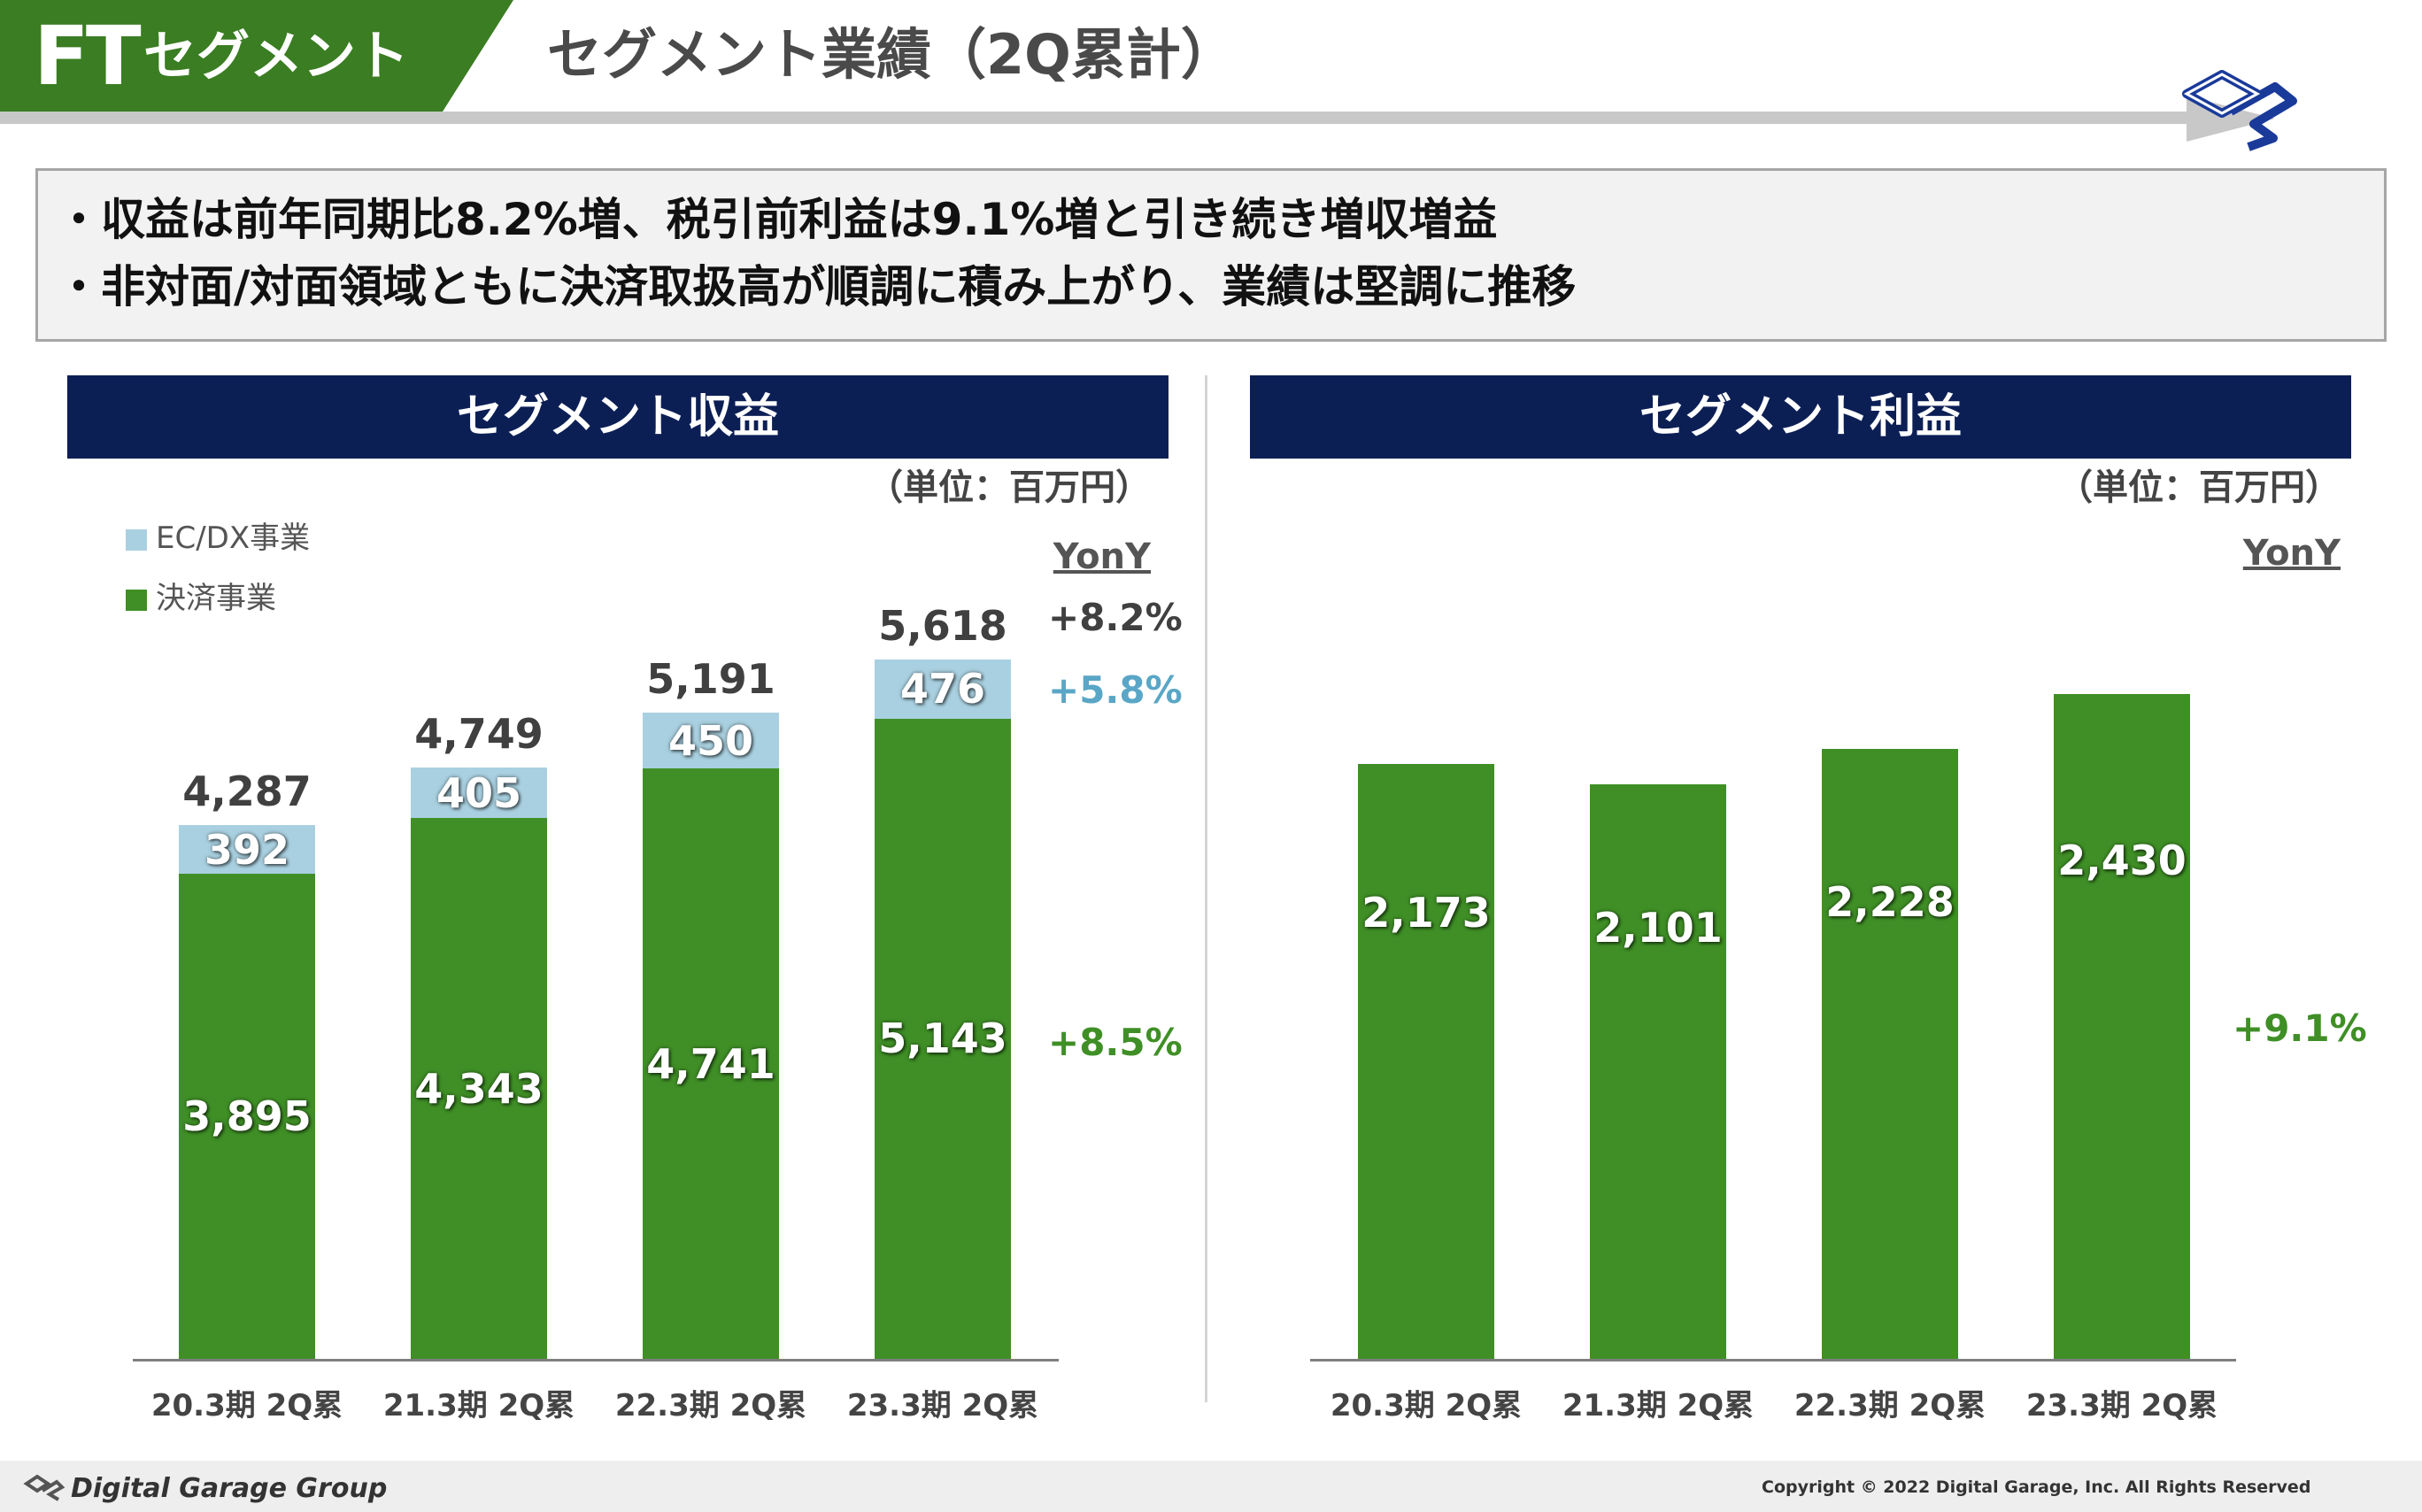 The image size is (2422, 1512). I want to click on dg-footer-logo-icon, so click(44, 1487).